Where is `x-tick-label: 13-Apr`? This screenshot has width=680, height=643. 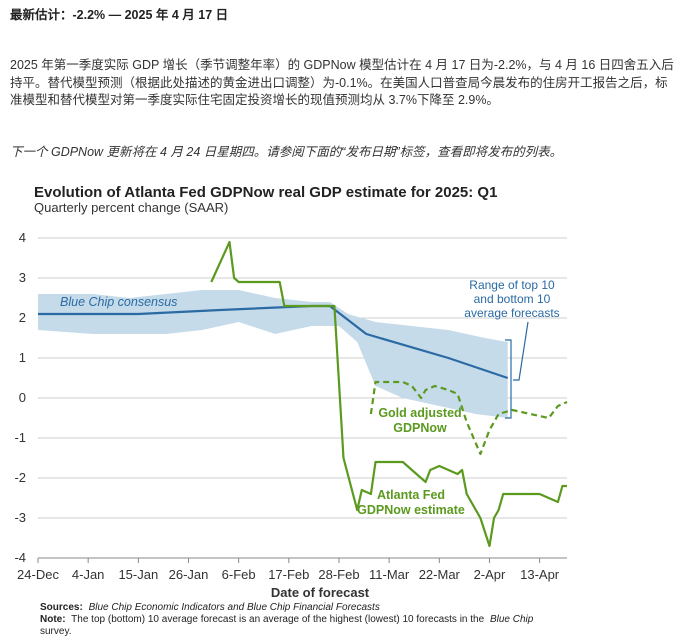
x-tick-label: 13-Apr is located at coordinates (540, 574).